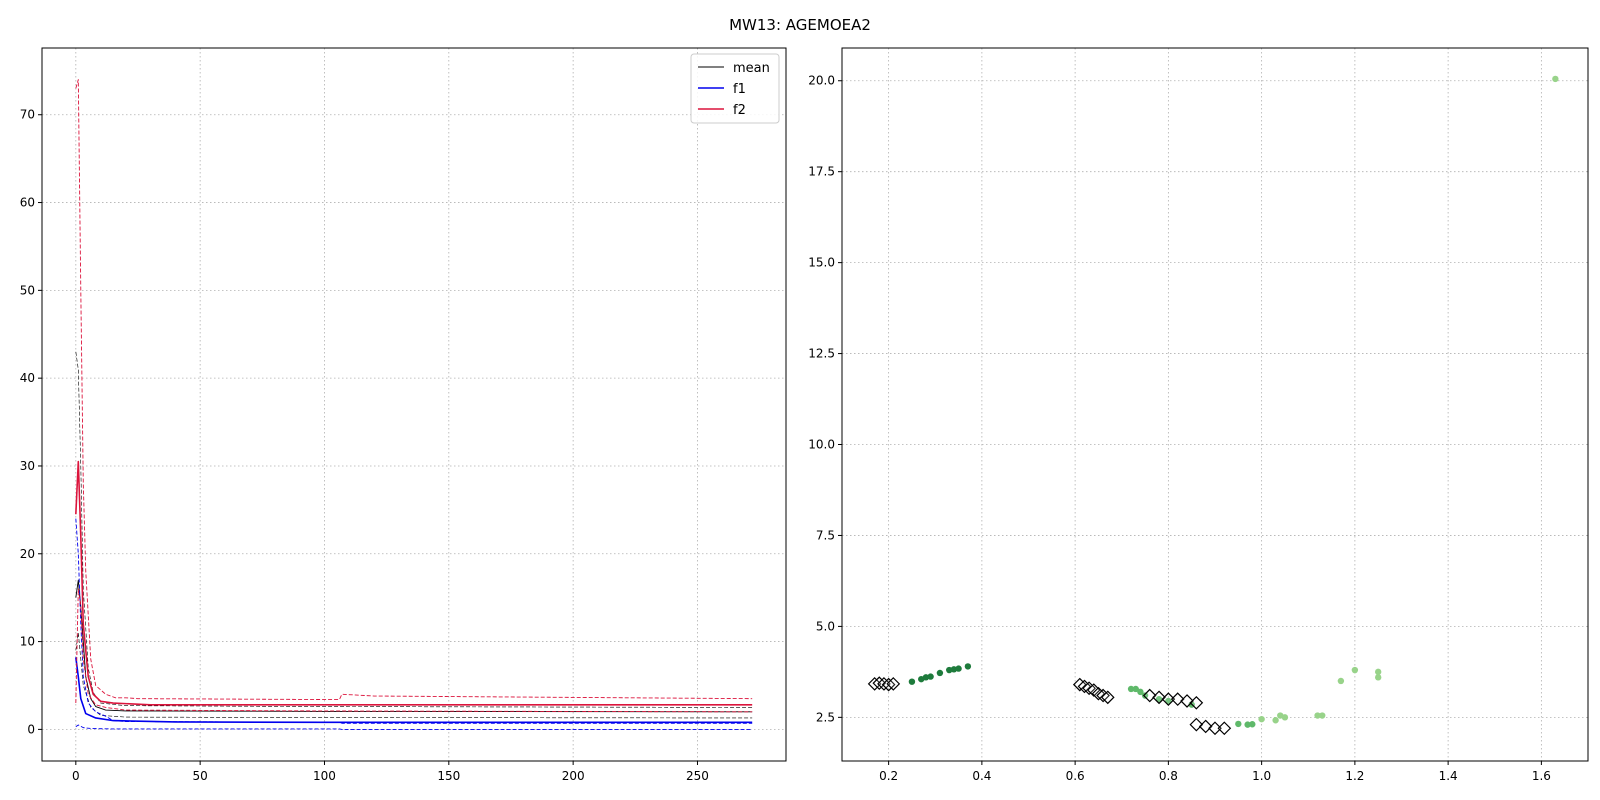  I want to click on y-tick-label: 15.0, so click(821, 263).